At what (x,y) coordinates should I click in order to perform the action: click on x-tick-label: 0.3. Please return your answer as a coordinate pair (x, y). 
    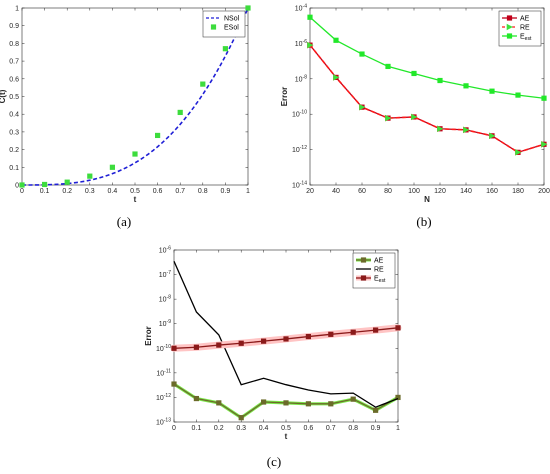
    Looking at the image, I should click on (241, 428).